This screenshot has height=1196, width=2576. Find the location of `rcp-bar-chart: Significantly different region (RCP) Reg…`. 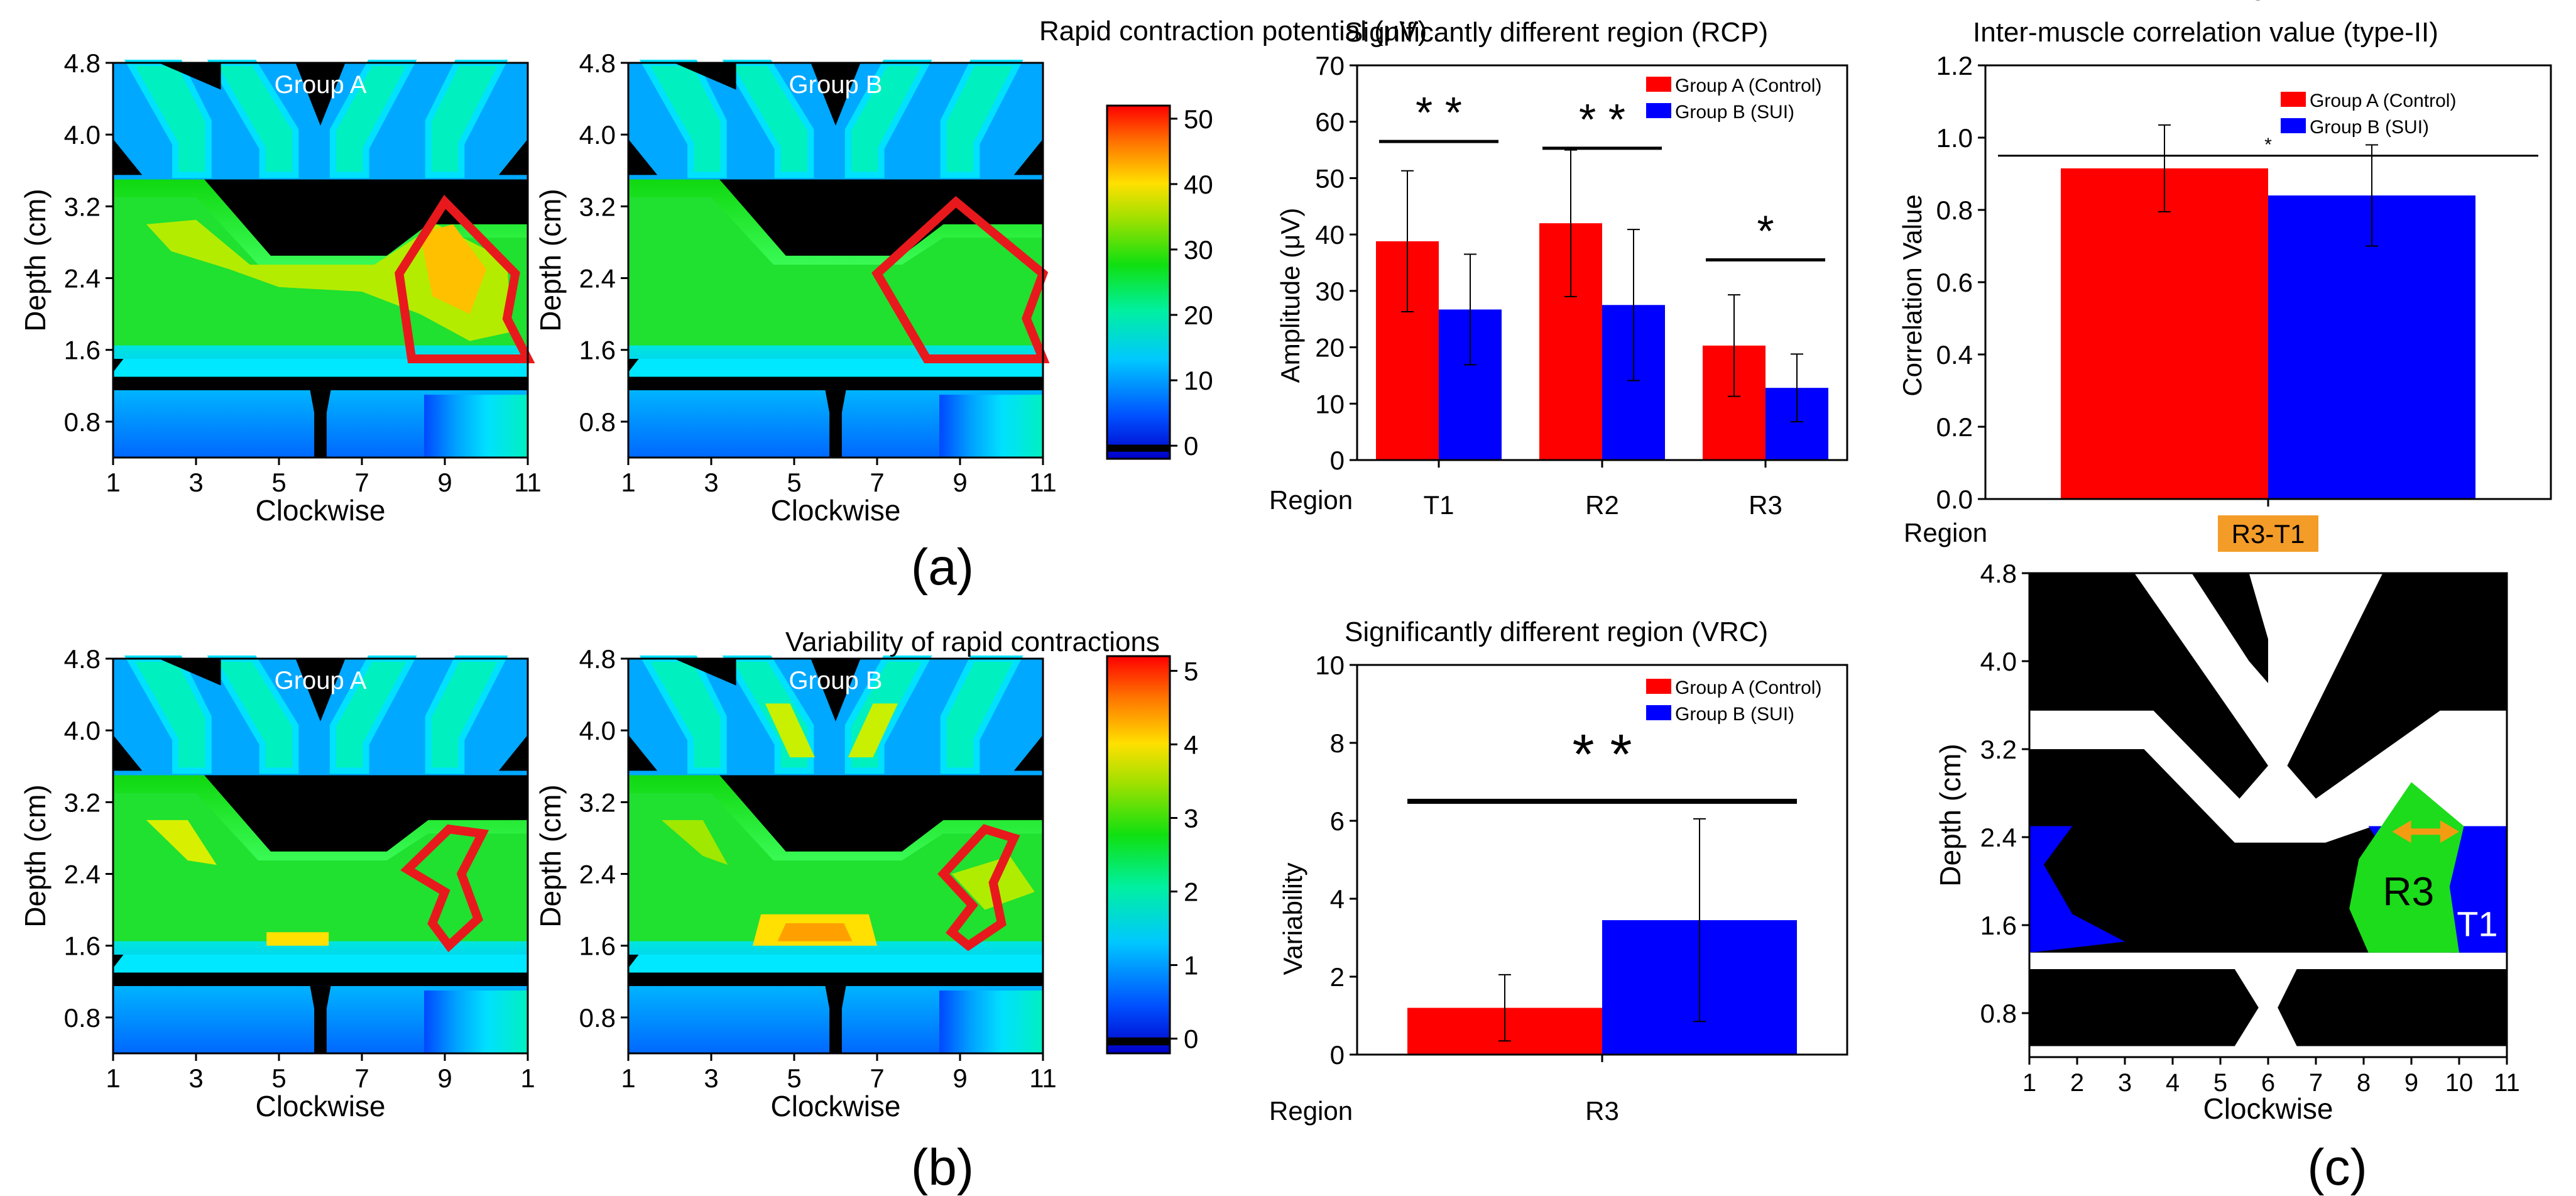

rcp-bar-chart: Significantly different region (RCP) Reg… is located at coordinates (1558, 268).